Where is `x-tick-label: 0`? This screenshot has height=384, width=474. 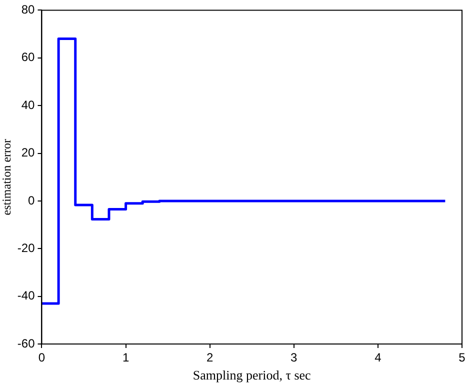 x-tick-label: 0 is located at coordinates (42, 357).